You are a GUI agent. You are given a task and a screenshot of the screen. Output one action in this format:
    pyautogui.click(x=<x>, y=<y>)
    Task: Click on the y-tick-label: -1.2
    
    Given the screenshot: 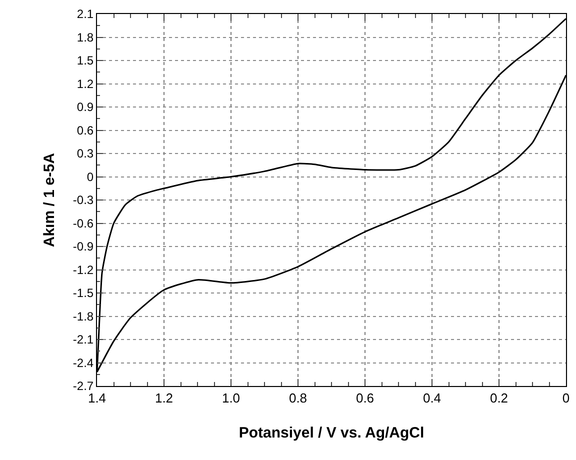 What is the action you would take?
    pyautogui.click(x=83, y=269)
    